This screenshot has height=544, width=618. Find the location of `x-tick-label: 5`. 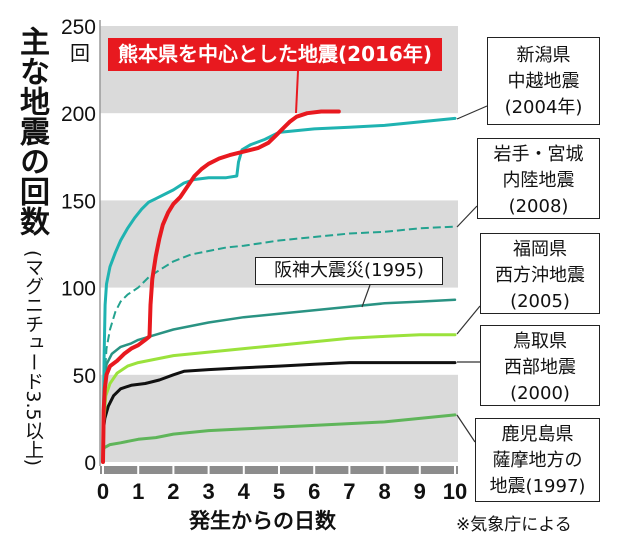

x-tick-label: 5 is located at coordinates (279, 491).